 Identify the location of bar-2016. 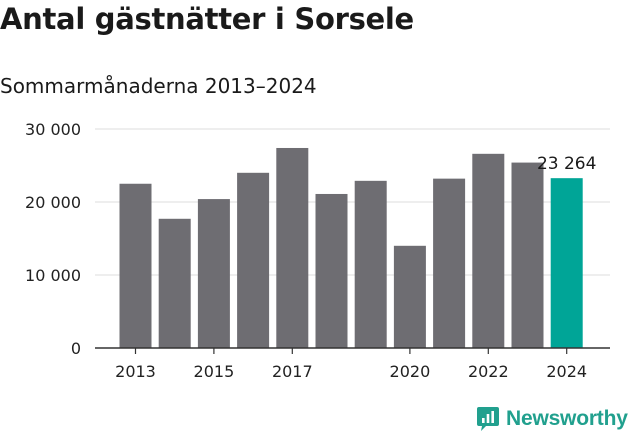
(253, 260).